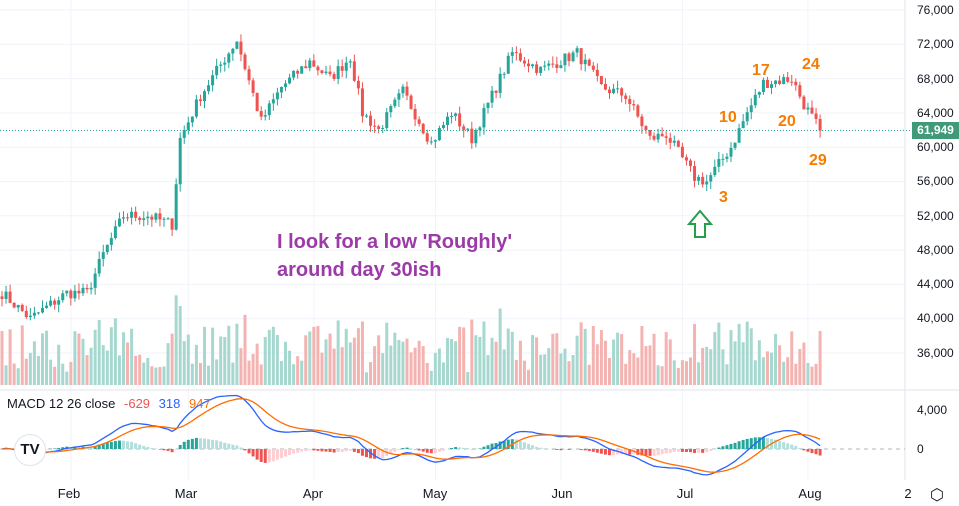 The image size is (959, 506). Describe the element at coordinates (935, 147) in the screenshot. I see `y-tick: 60,000` at that location.